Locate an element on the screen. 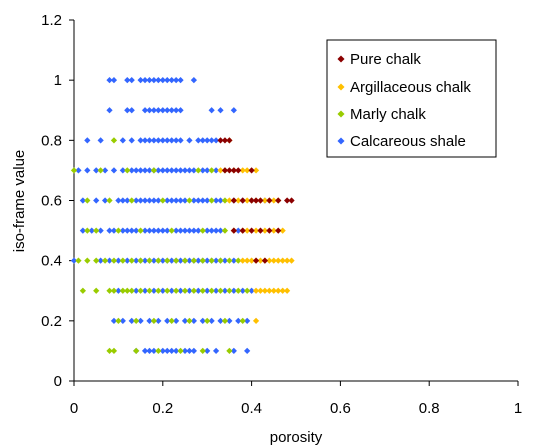  legend-entry-calcareous-shale: Calcareous shale is located at coordinates (401, 141).